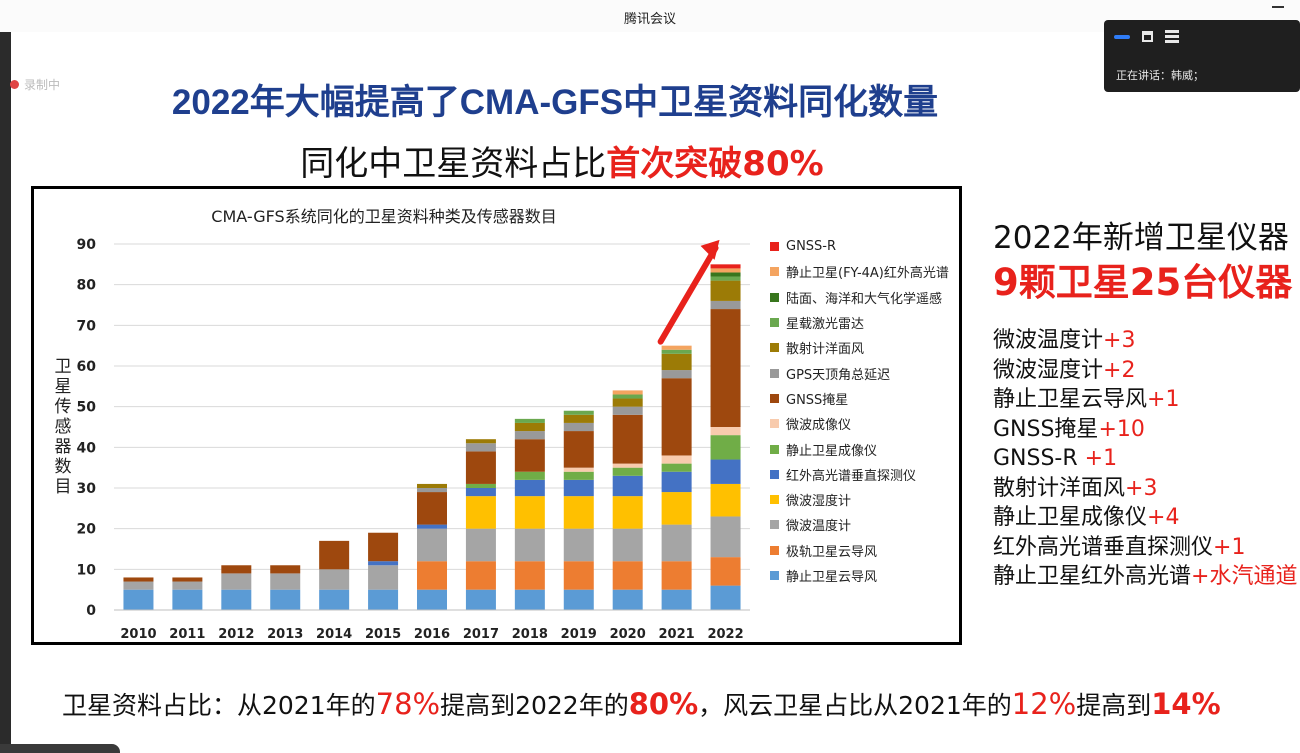 This screenshot has width=1300, height=753. Describe the element at coordinates (1092, 576) in the screenshot. I see `instrument-name: 静止卫星红外高光谱` at that location.